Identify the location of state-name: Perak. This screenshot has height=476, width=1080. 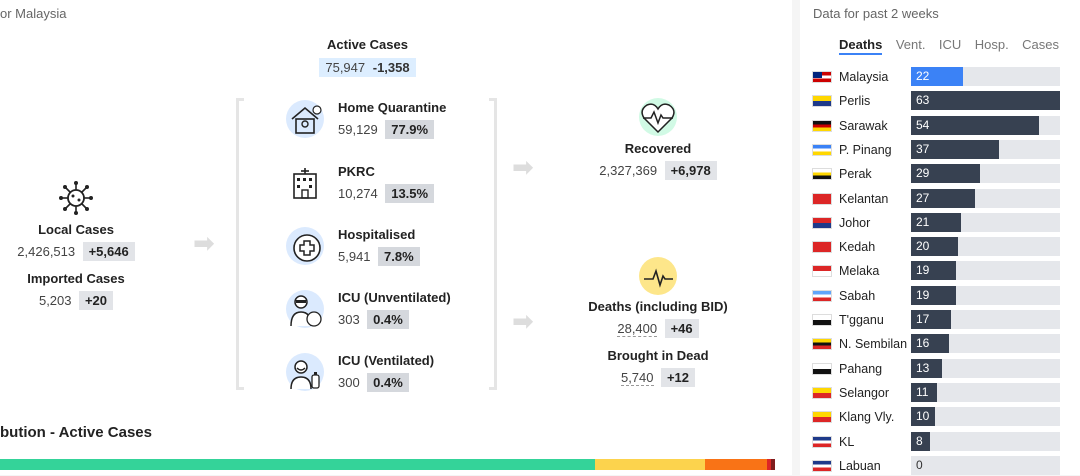
(855, 174).